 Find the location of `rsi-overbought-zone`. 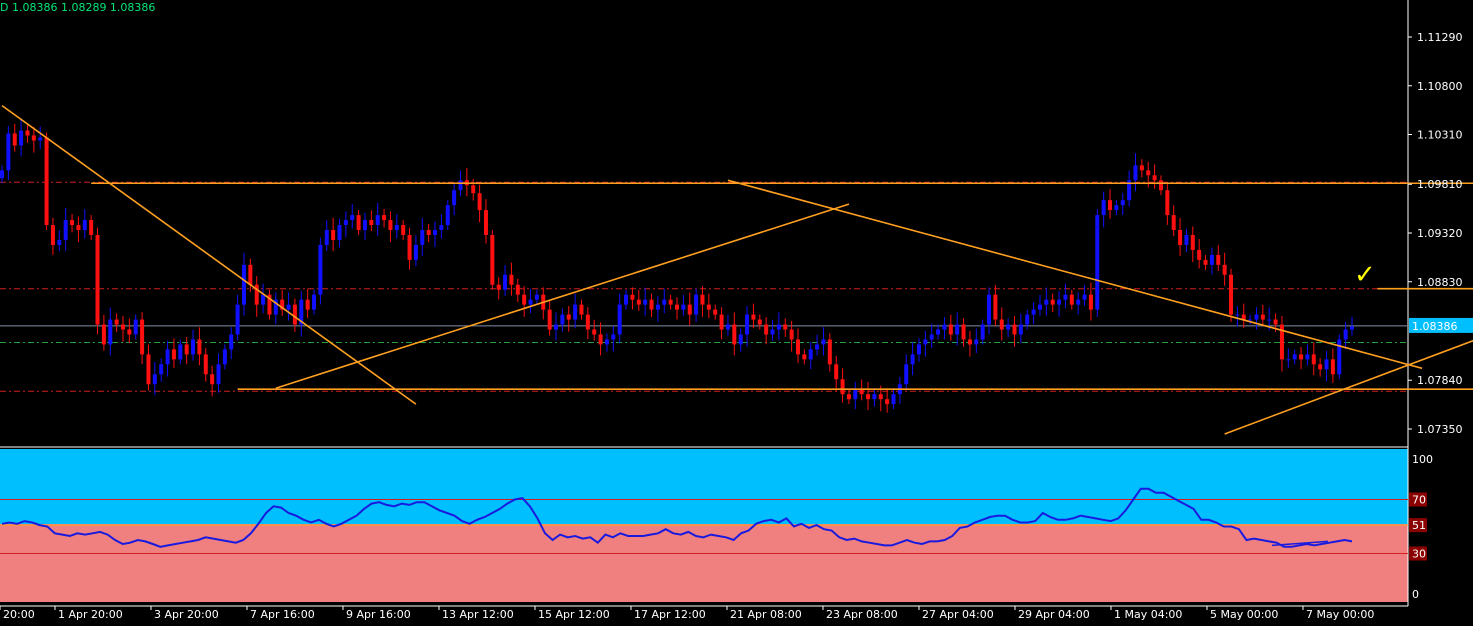

rsi-overbought-zone is located at coordinates (704, 486).